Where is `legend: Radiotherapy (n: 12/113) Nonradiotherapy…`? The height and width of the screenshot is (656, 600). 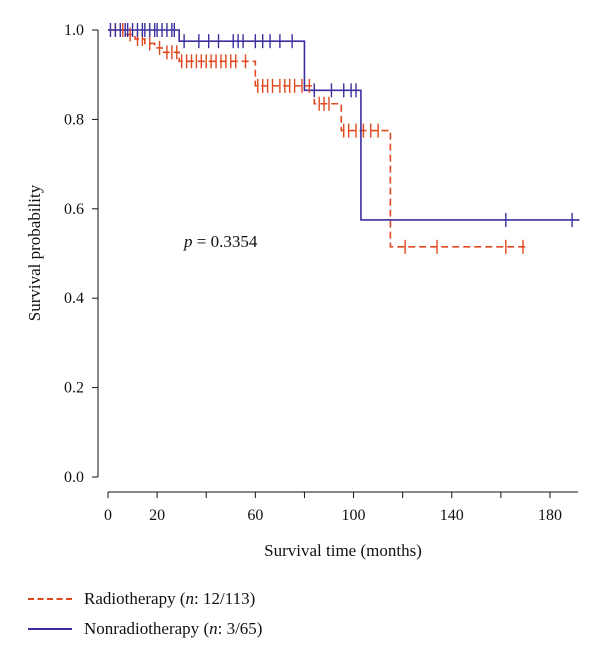 legend: Radiotherapy (n: 12/113) Nonradiotherapy… is located at coordinates (145, 614).